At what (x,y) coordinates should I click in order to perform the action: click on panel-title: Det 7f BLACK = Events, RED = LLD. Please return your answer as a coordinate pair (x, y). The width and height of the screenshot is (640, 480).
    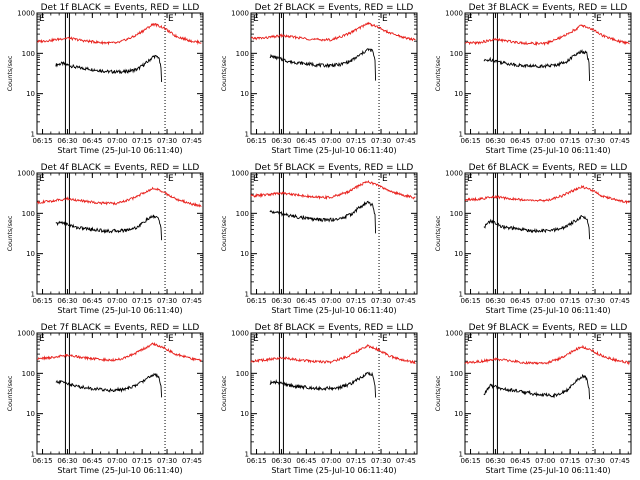
    Looking at the image, I should click on (120, 328).